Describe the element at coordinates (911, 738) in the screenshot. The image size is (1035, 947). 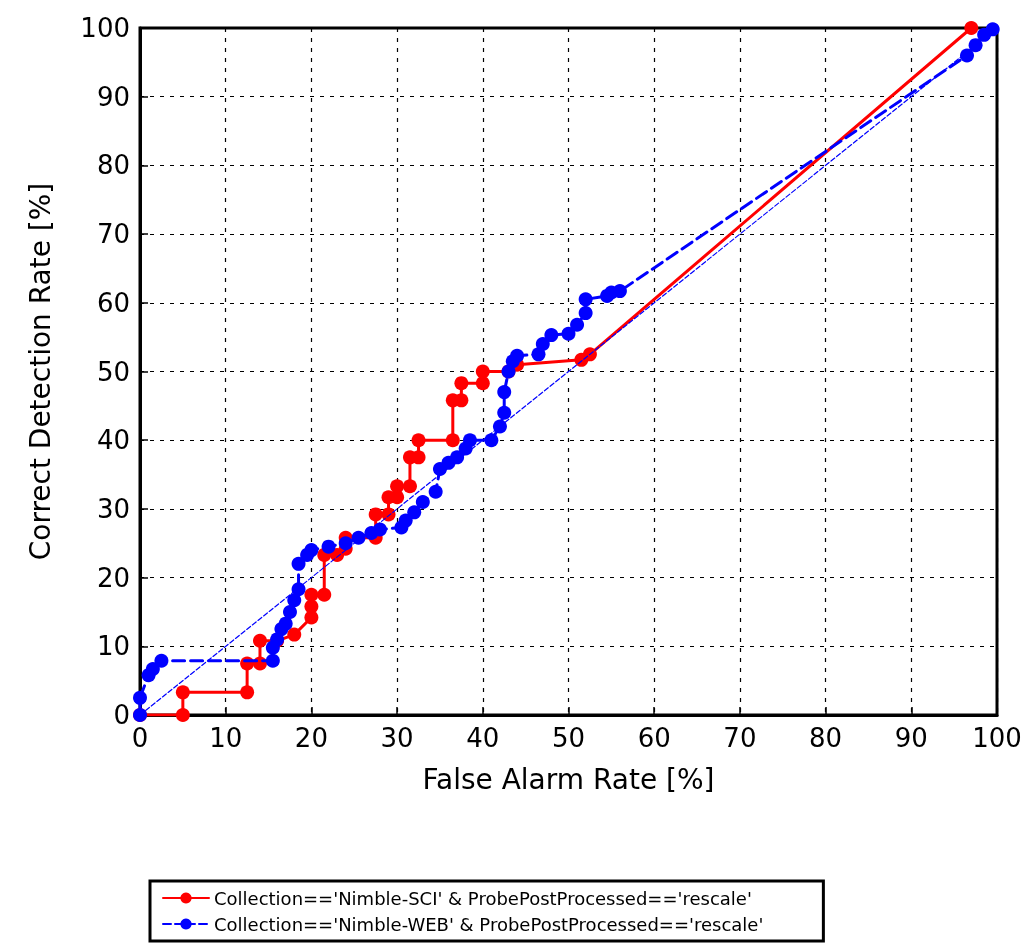
I see `x-tick-label: 90` at that location.